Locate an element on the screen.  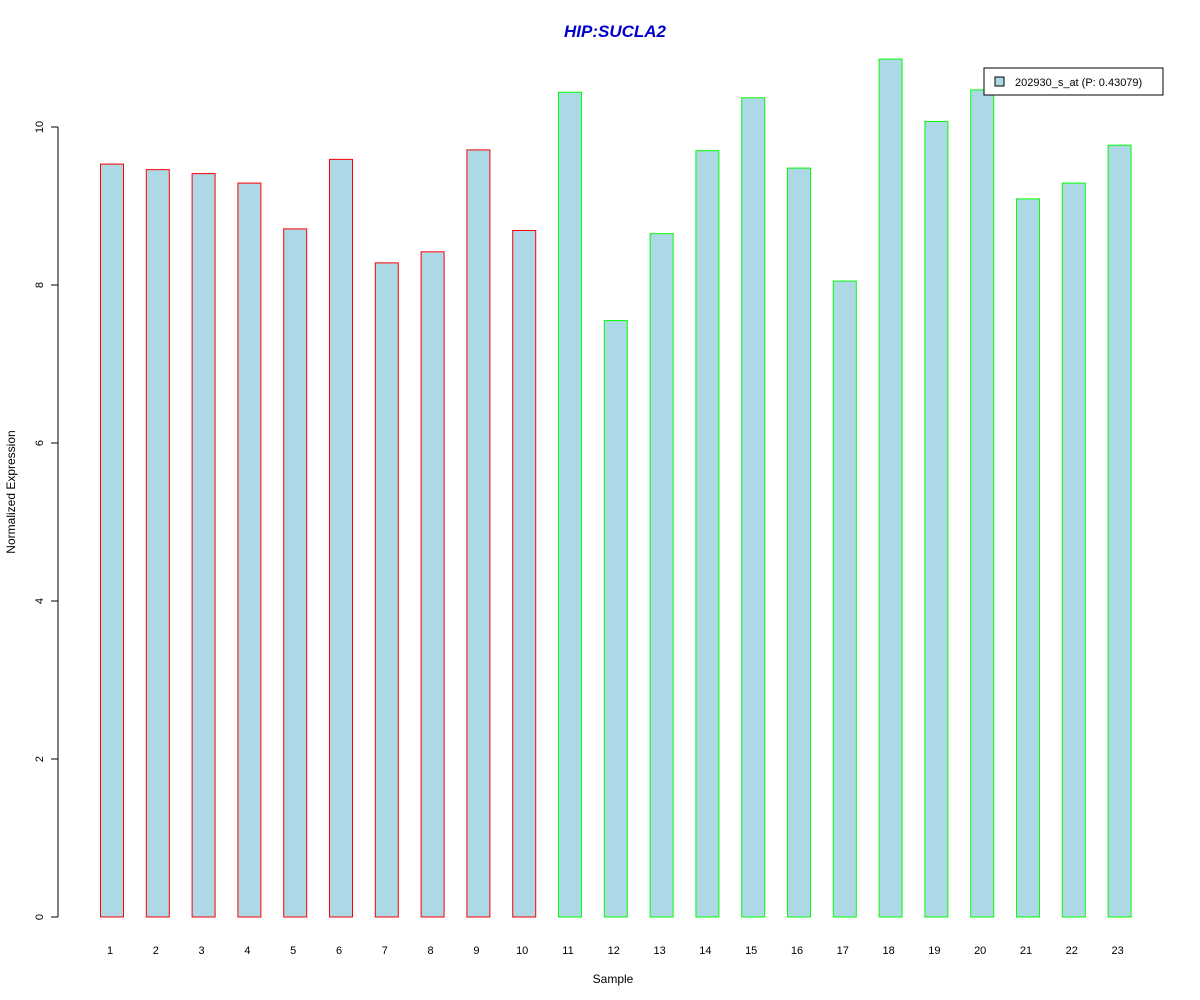
x-tick-label: 2 is located at coordinates (156, 951).